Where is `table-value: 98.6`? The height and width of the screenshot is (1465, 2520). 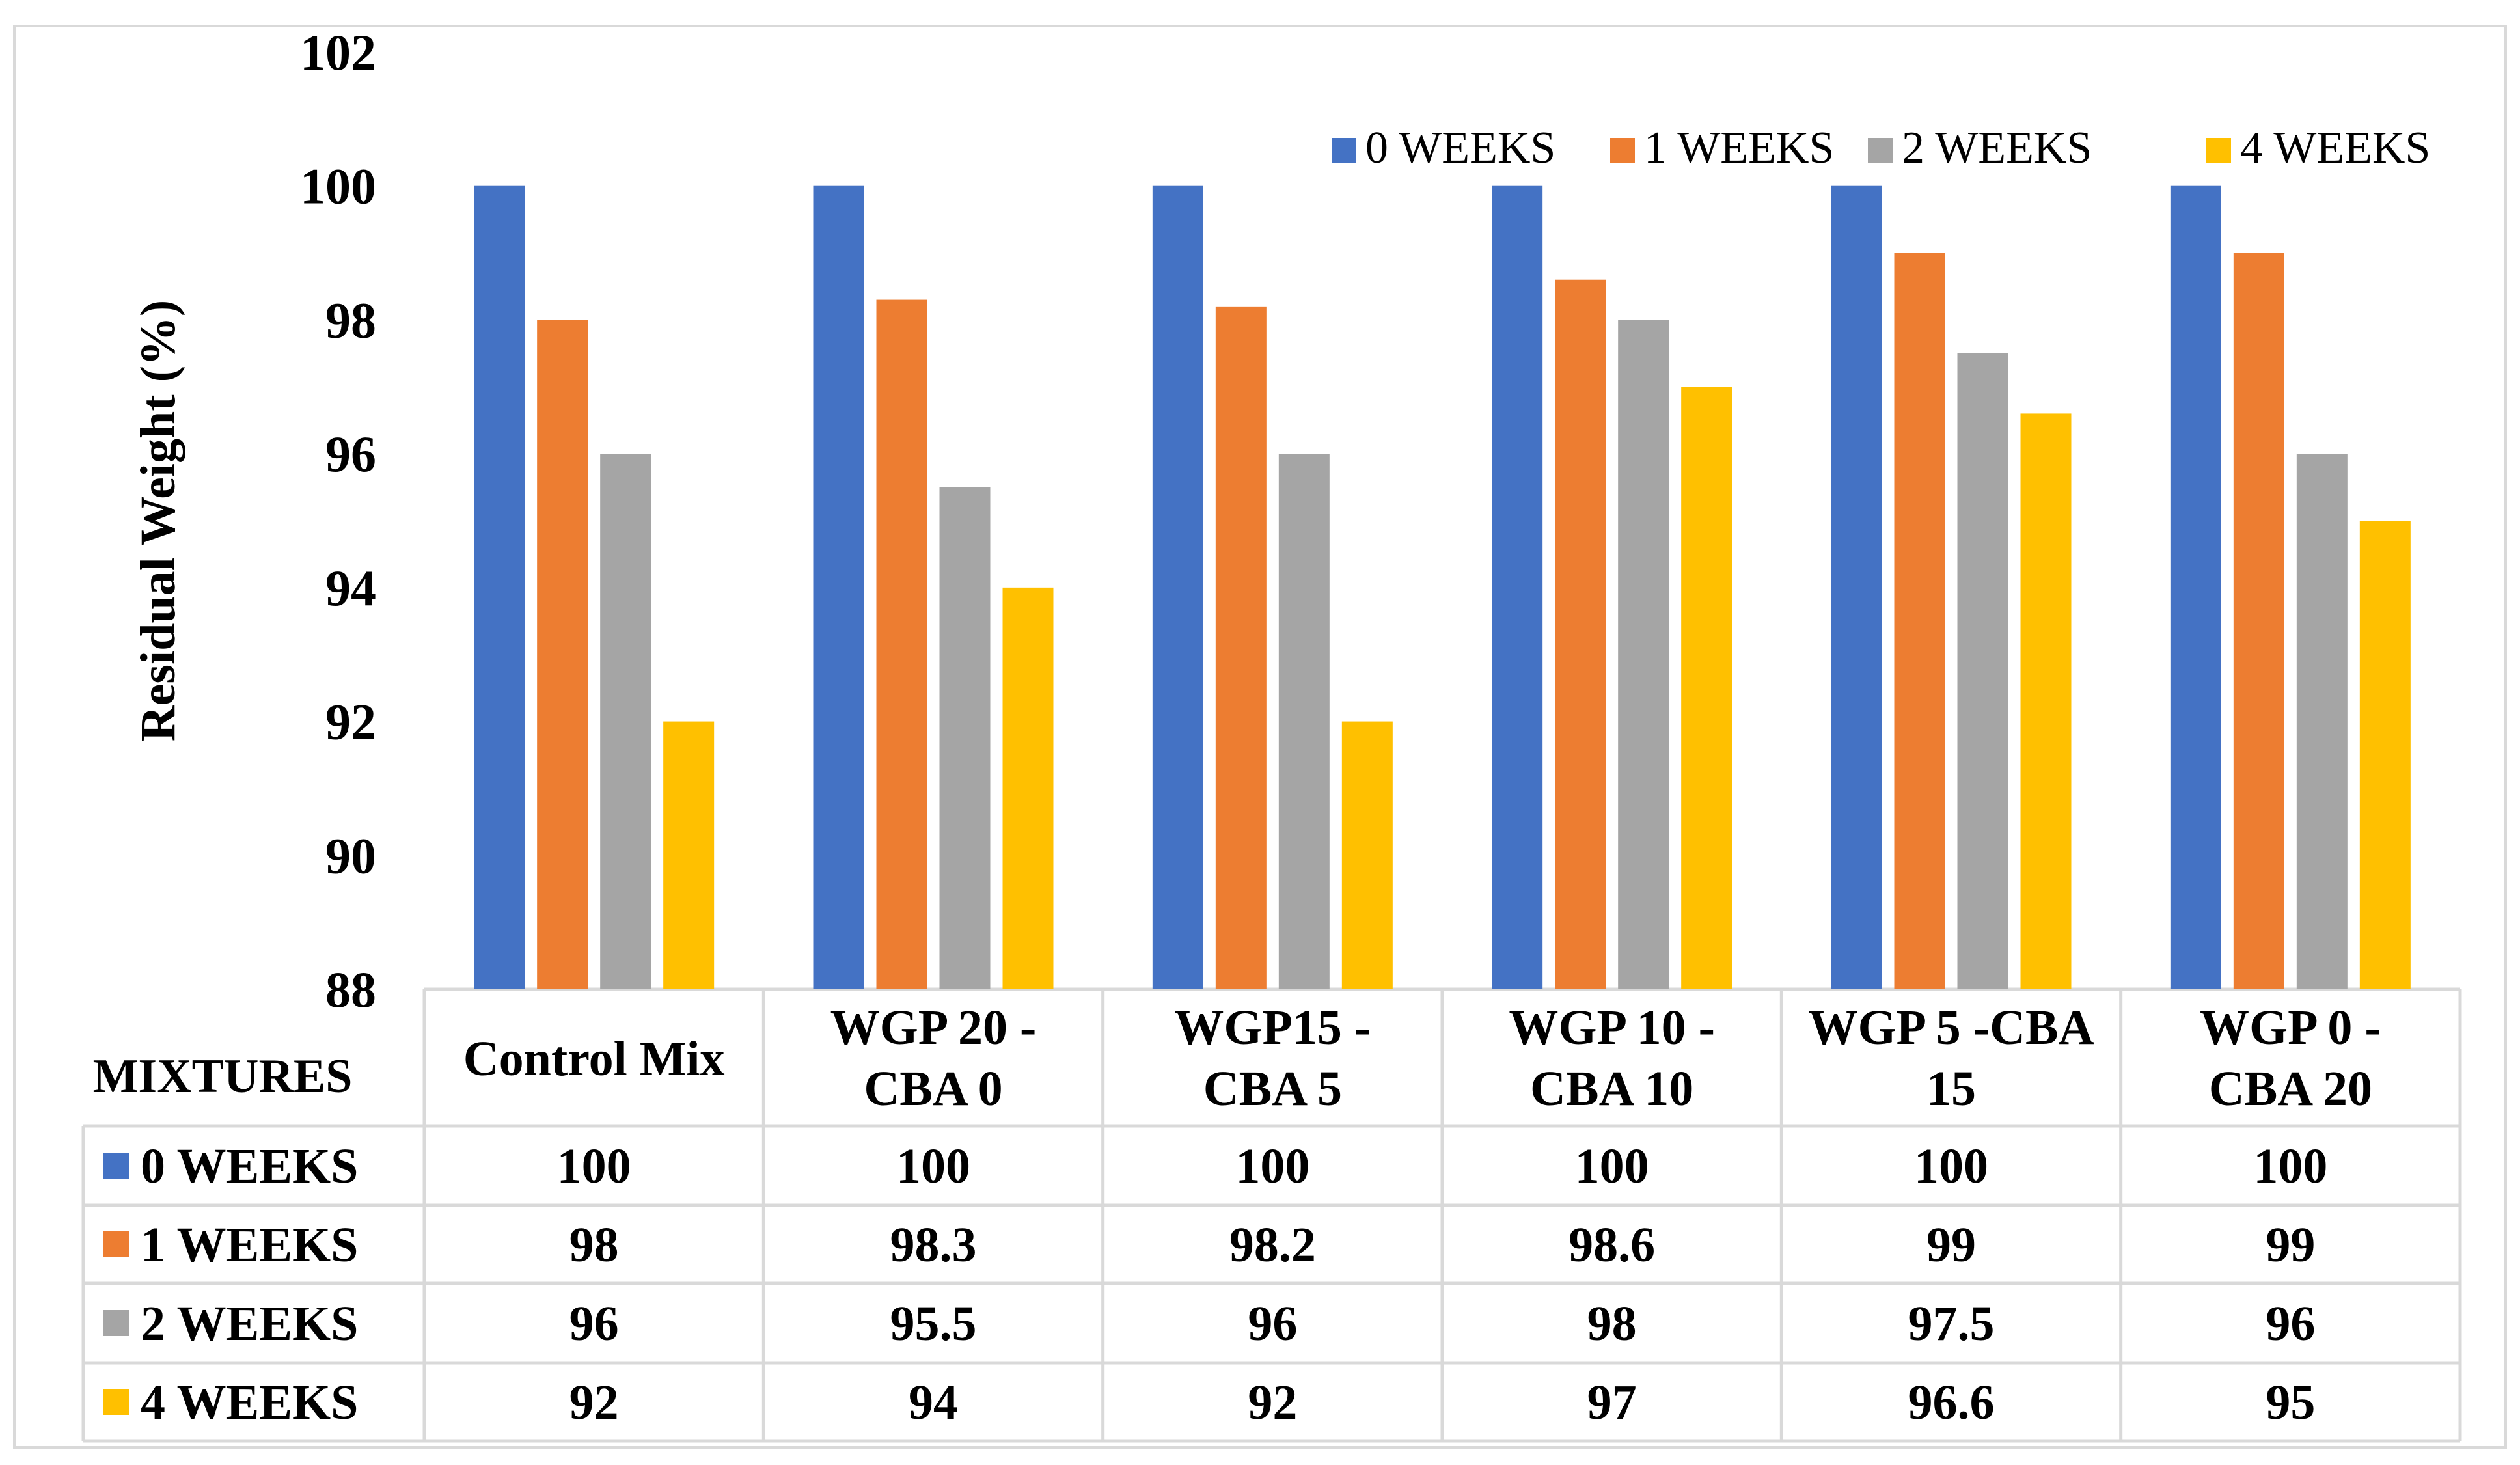
table-value: 98.6 is located at coordinates (1611, 1245).